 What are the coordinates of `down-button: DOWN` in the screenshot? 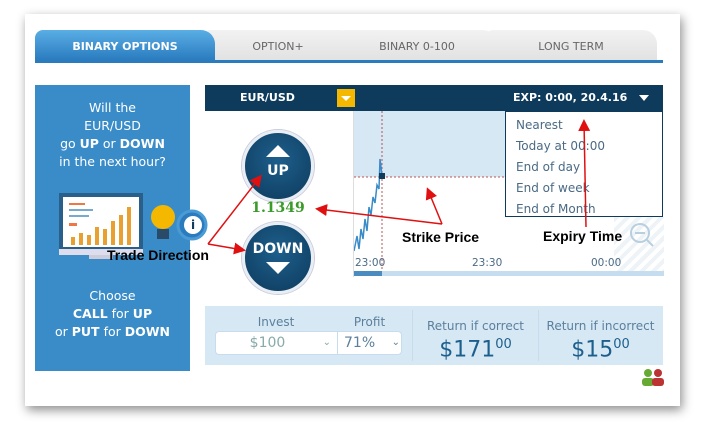 It's located at (278, 258).